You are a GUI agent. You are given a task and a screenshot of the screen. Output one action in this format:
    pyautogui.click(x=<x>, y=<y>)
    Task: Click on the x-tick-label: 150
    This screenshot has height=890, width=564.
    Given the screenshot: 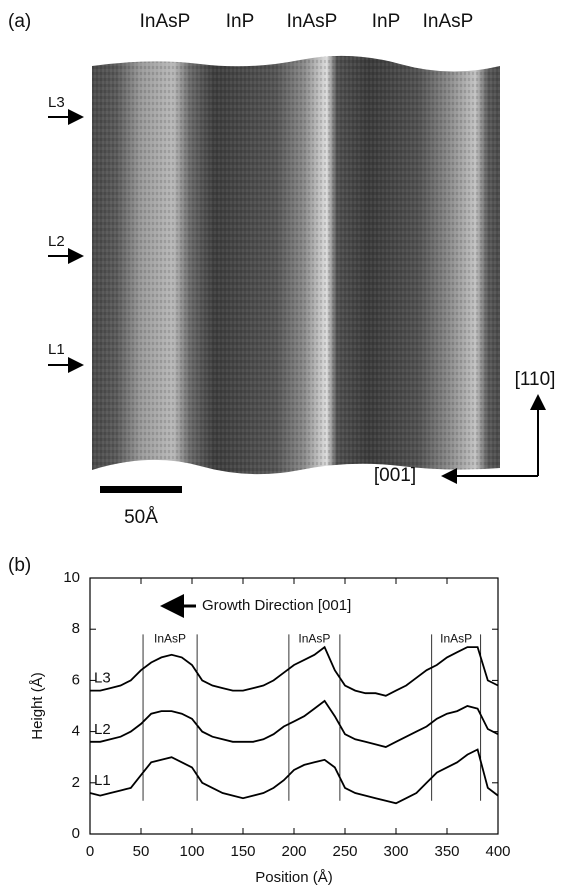 What is the action you would take?
    pyautogui.click(x=242, y=851)
    